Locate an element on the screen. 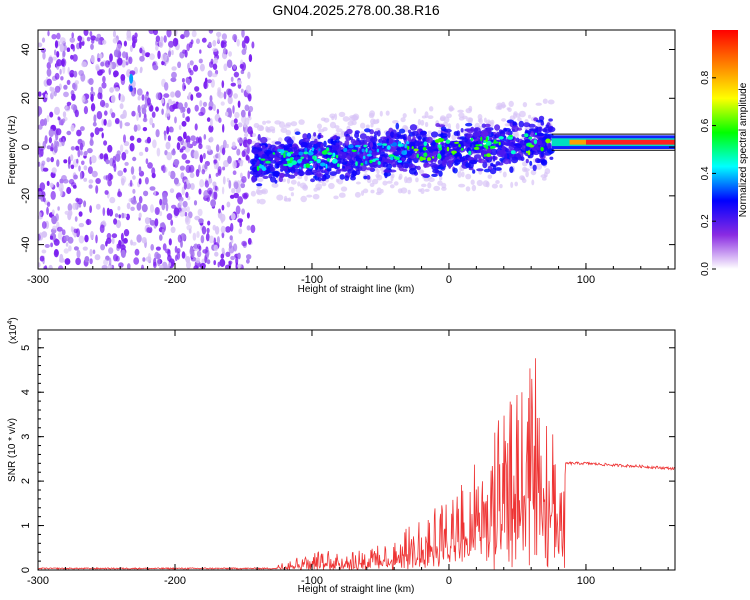  colorbar-tick-label: 0.8 is located at coordinates (705, 77).